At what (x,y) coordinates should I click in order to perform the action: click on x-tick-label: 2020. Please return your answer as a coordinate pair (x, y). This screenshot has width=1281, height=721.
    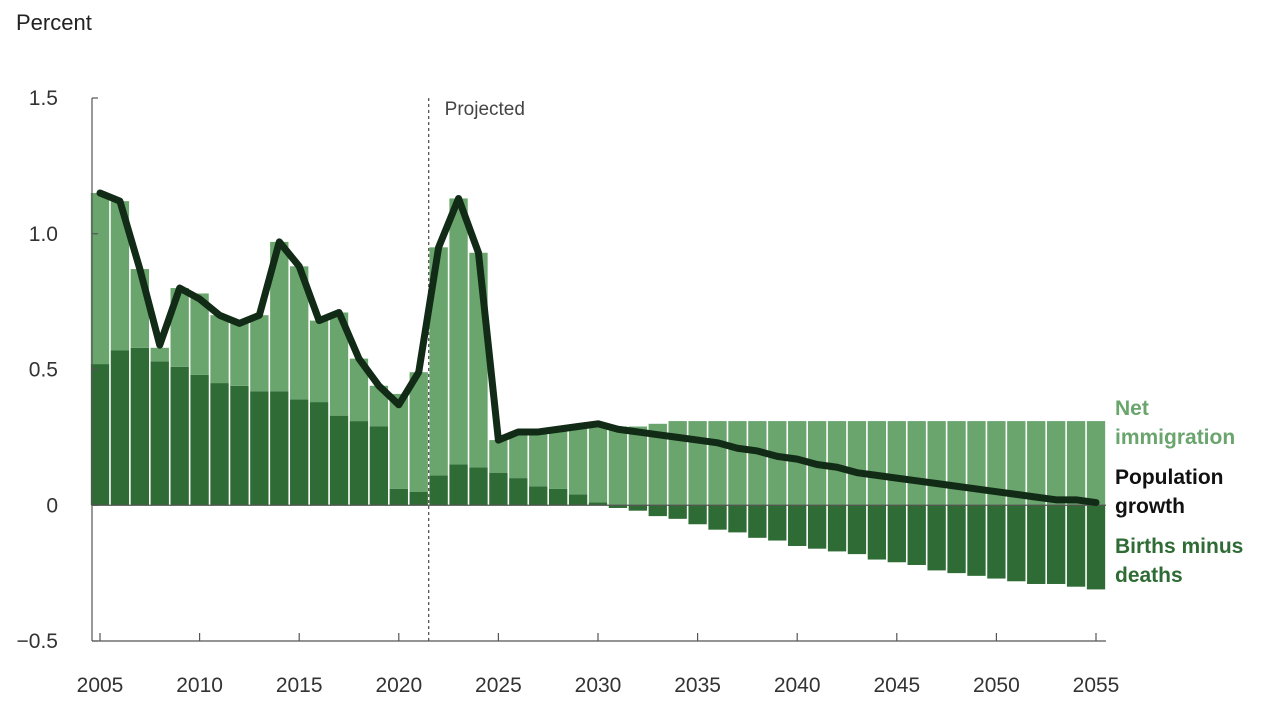
    Looking at the image, I should click on (398, 685).